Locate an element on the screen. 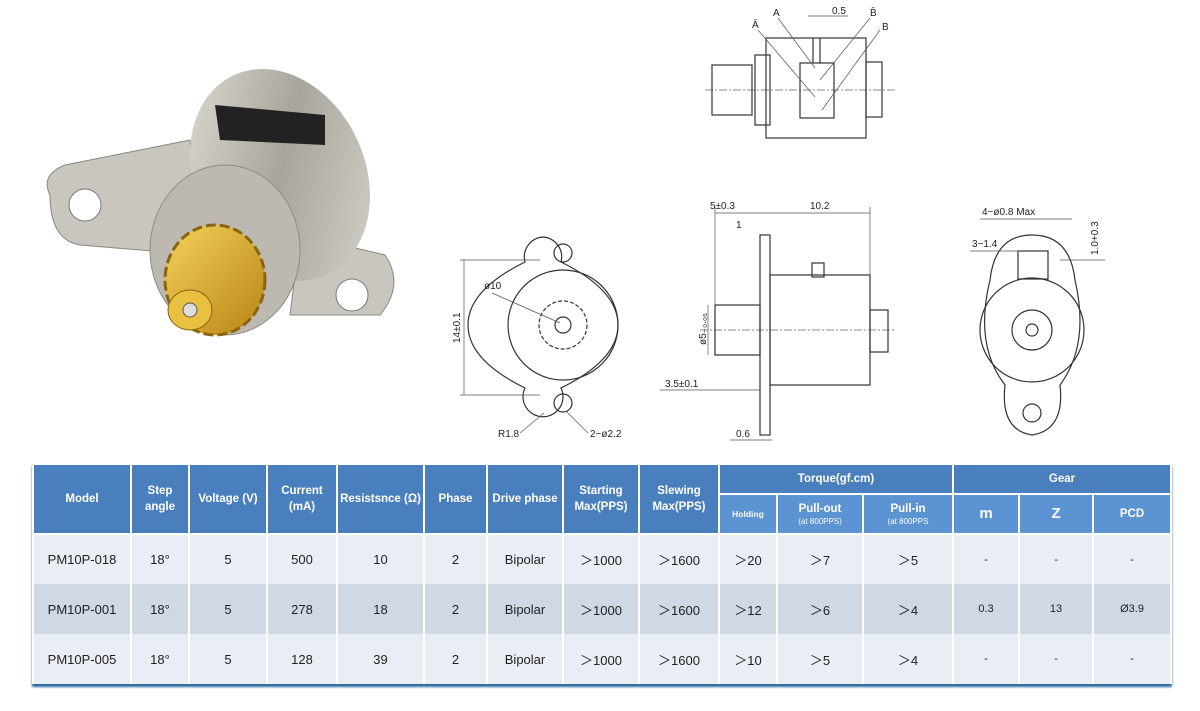 The height and width of the screenshot is (711, 1200). dim-holes: 2−ø2.2 is located at coordinates (606, 434).